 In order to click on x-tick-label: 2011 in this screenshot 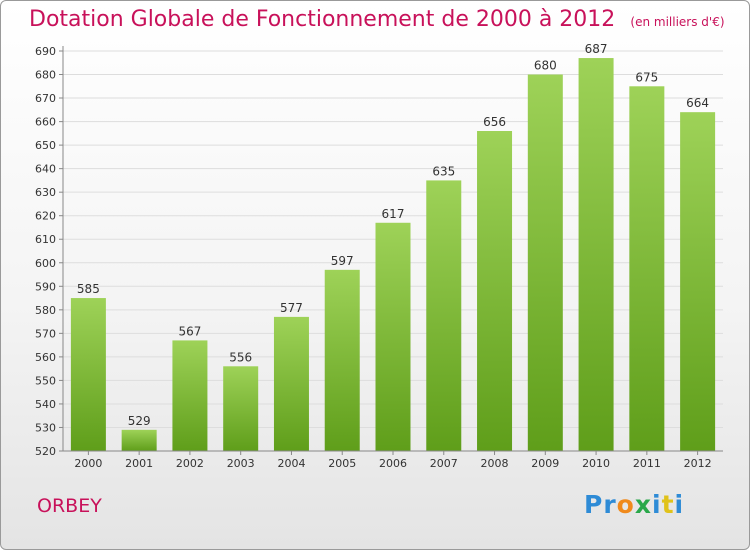, I will do `click(647, 463)`.